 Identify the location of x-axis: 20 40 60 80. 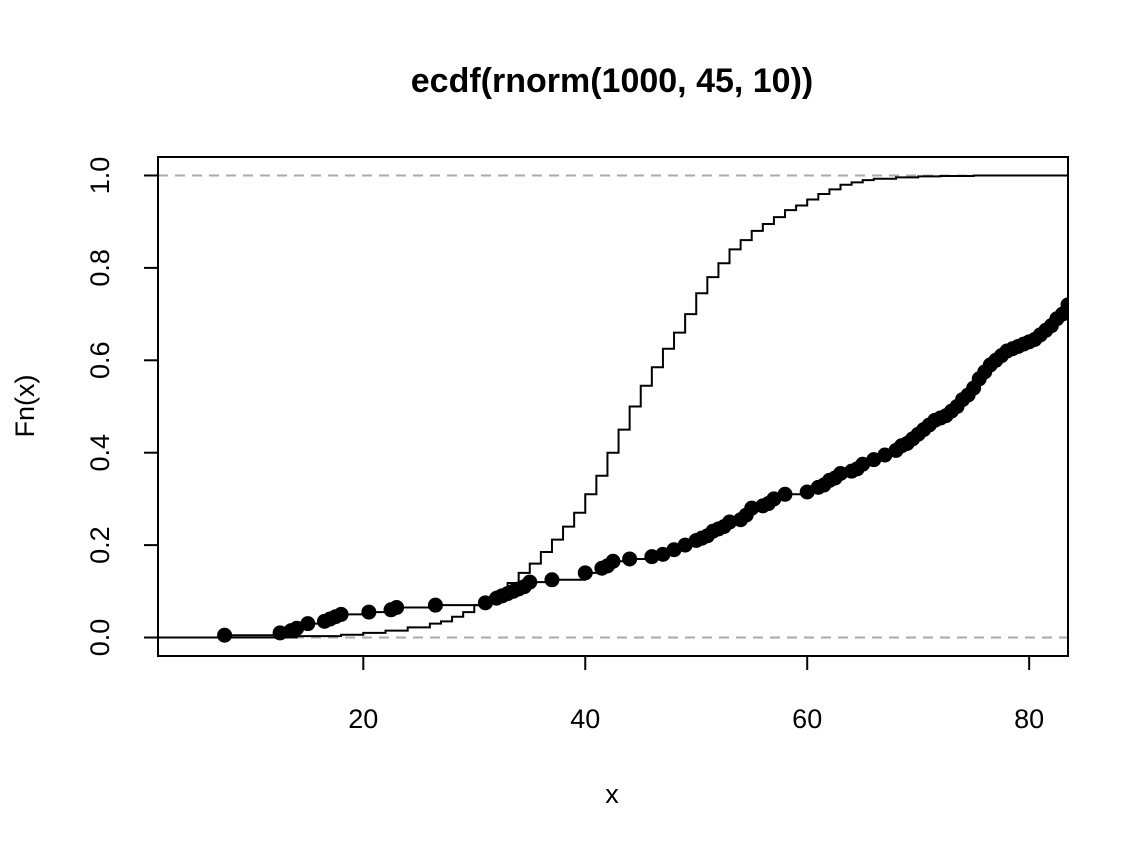
(696, 694).